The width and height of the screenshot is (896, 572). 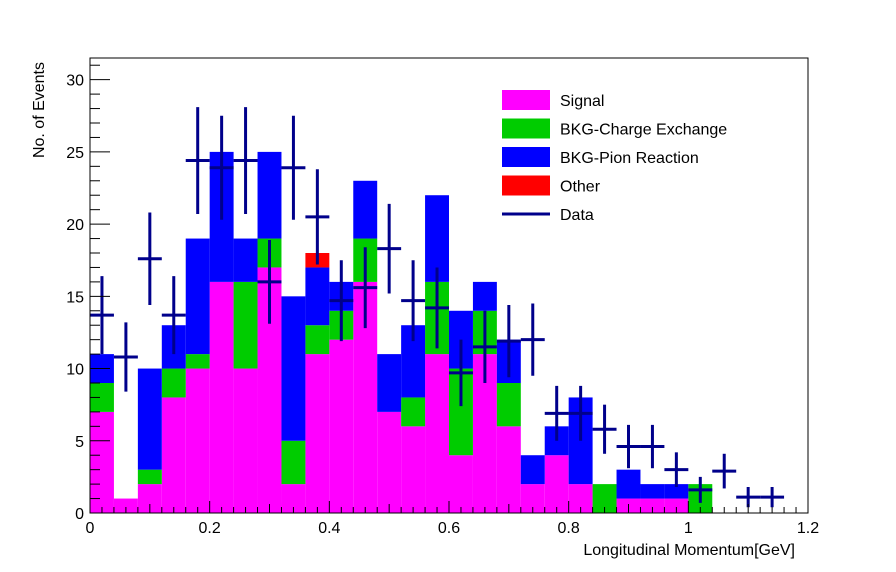 I want to click on y-tick-label-5: 25, so click(x=75, y=153).